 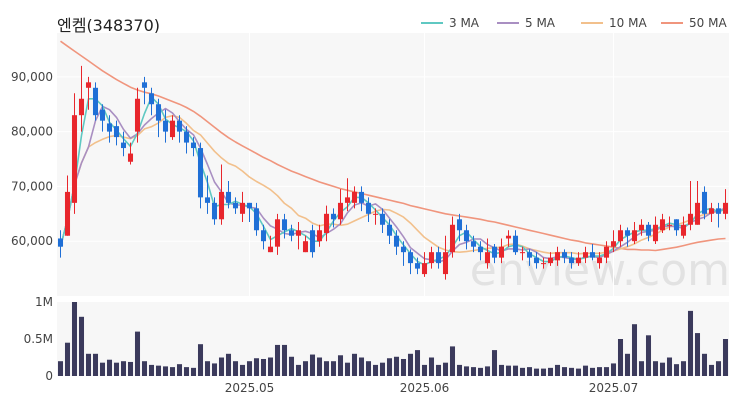 What do you see at coordinates (694, 23) in the screenshot?
I see `legend-item: 50 MA` at bounding box center [694, 23].